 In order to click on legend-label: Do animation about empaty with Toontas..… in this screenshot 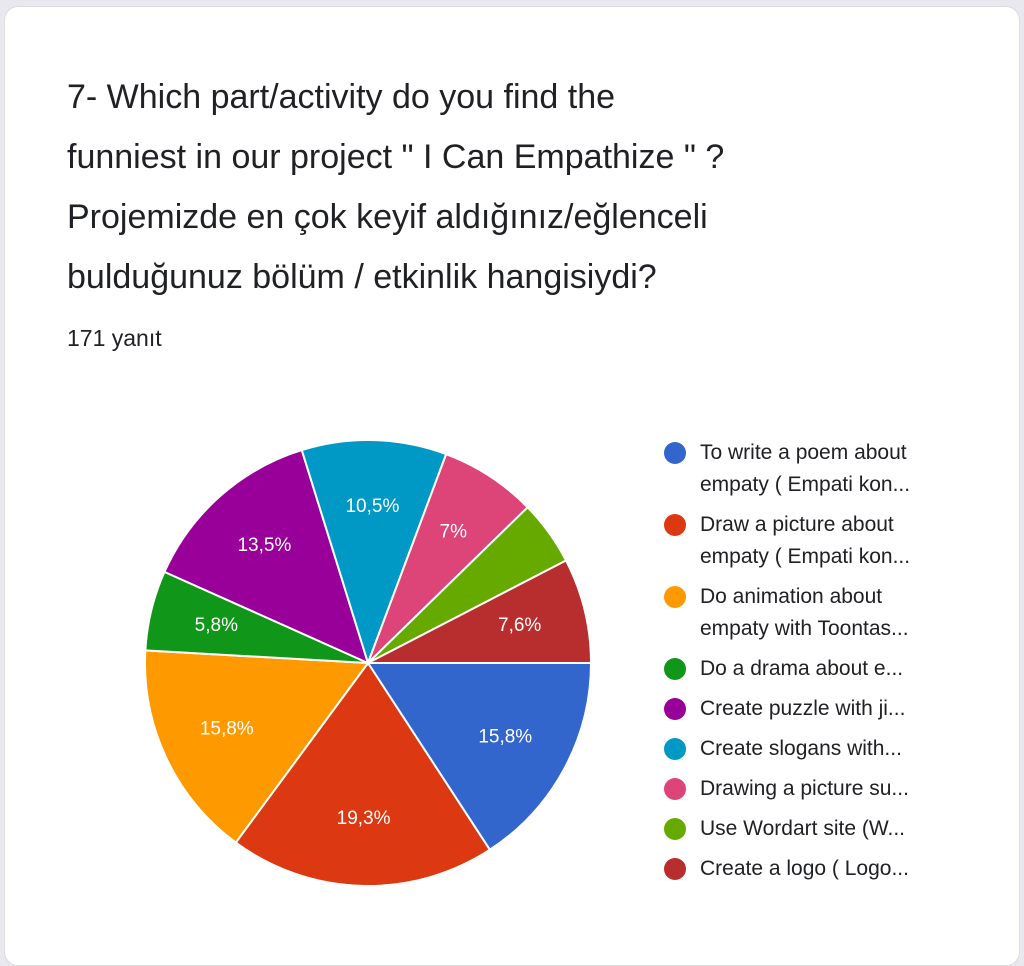, I will do `click(804, 612)`.